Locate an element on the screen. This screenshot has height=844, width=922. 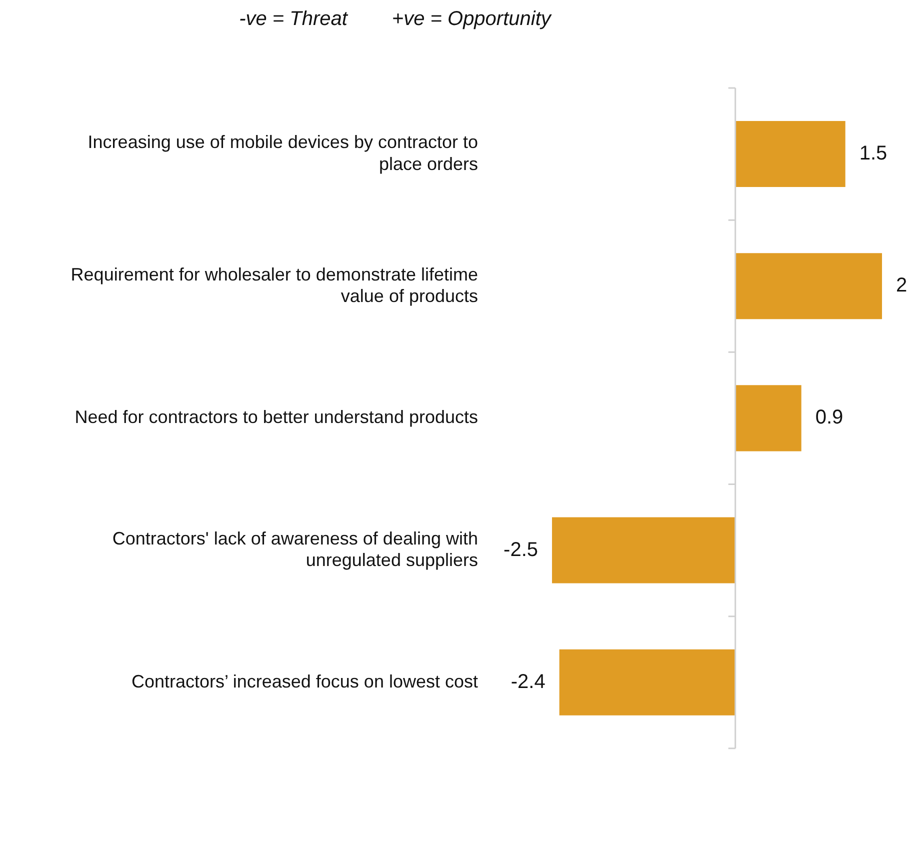
data-label: 0.9 is located at coordinates (829, 417).